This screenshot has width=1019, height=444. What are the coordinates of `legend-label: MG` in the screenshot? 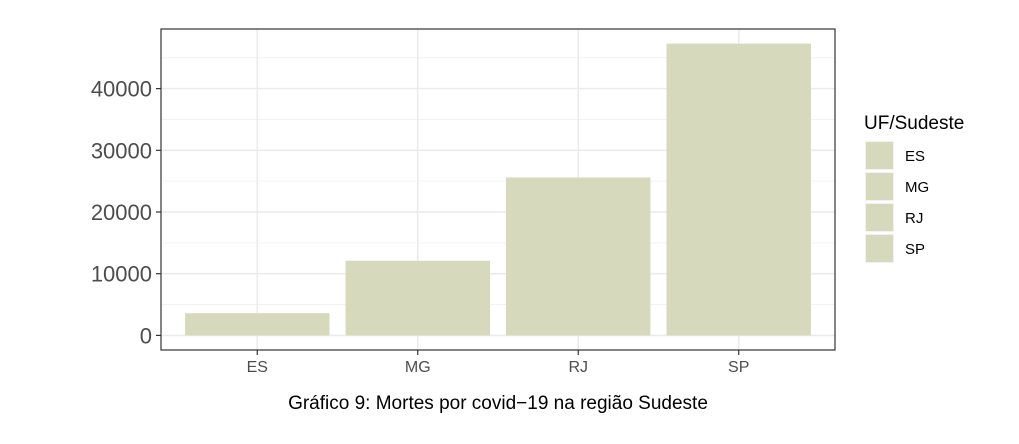 It's located at (917, 187).